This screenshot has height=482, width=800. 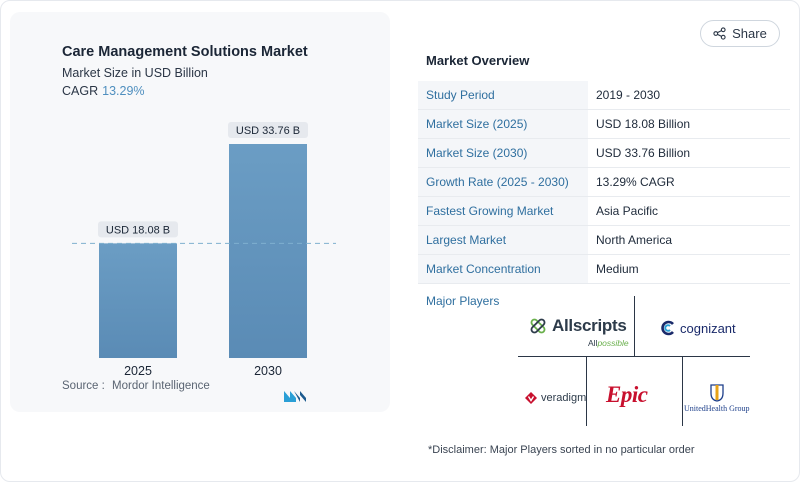 I want to click on overview-key: Fastest Growing Market, so click(x=503, y=211).